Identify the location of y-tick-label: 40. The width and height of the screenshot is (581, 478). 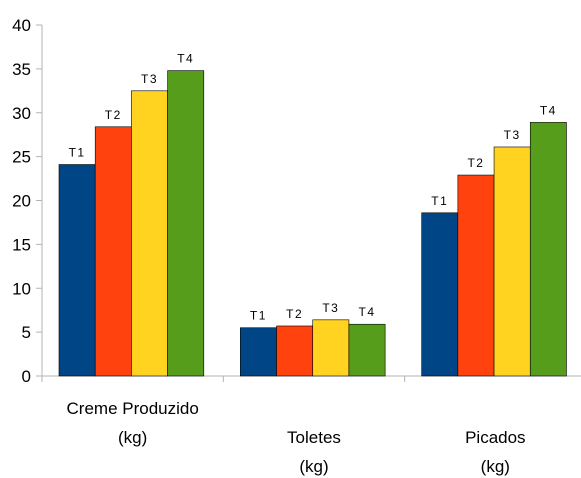
(21, 25).